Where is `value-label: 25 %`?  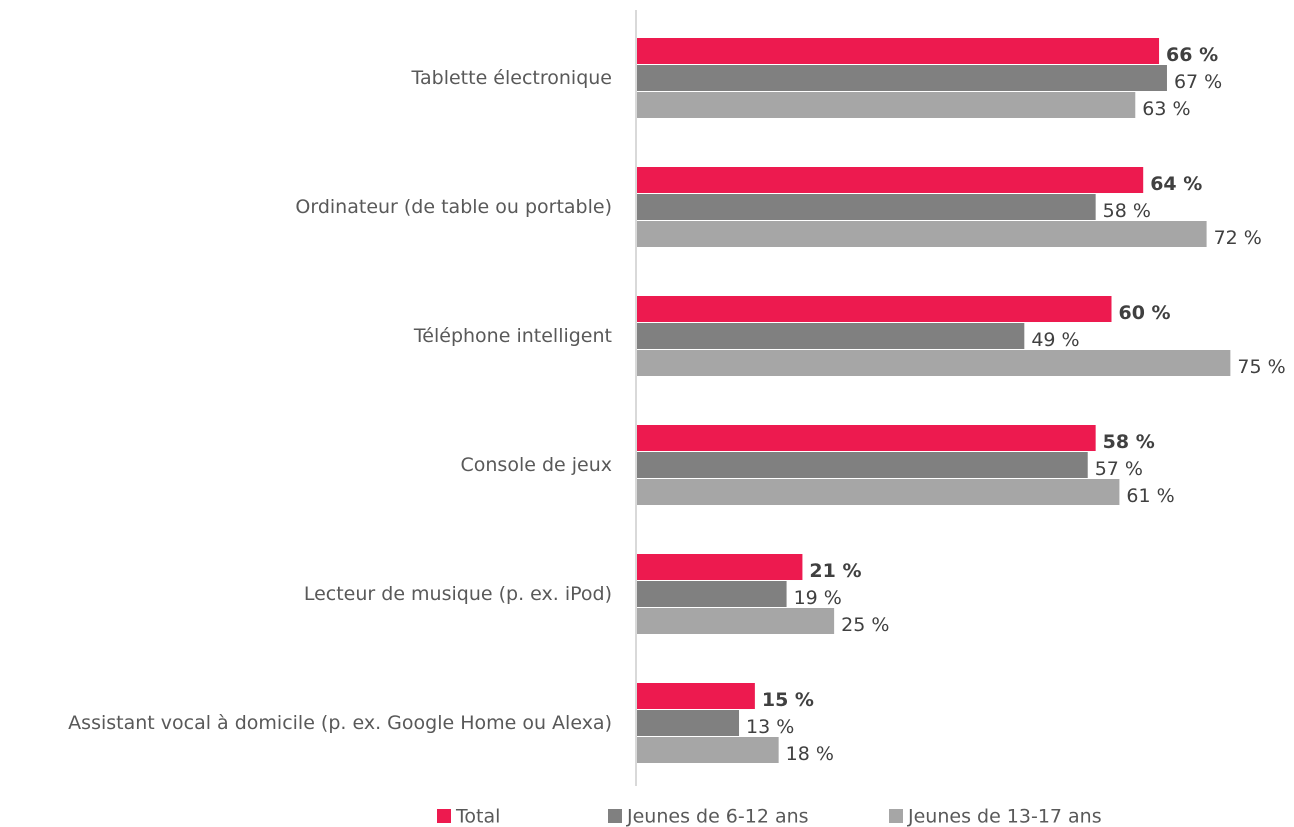
value-label: 25 % is located at coordinates (865, 625).